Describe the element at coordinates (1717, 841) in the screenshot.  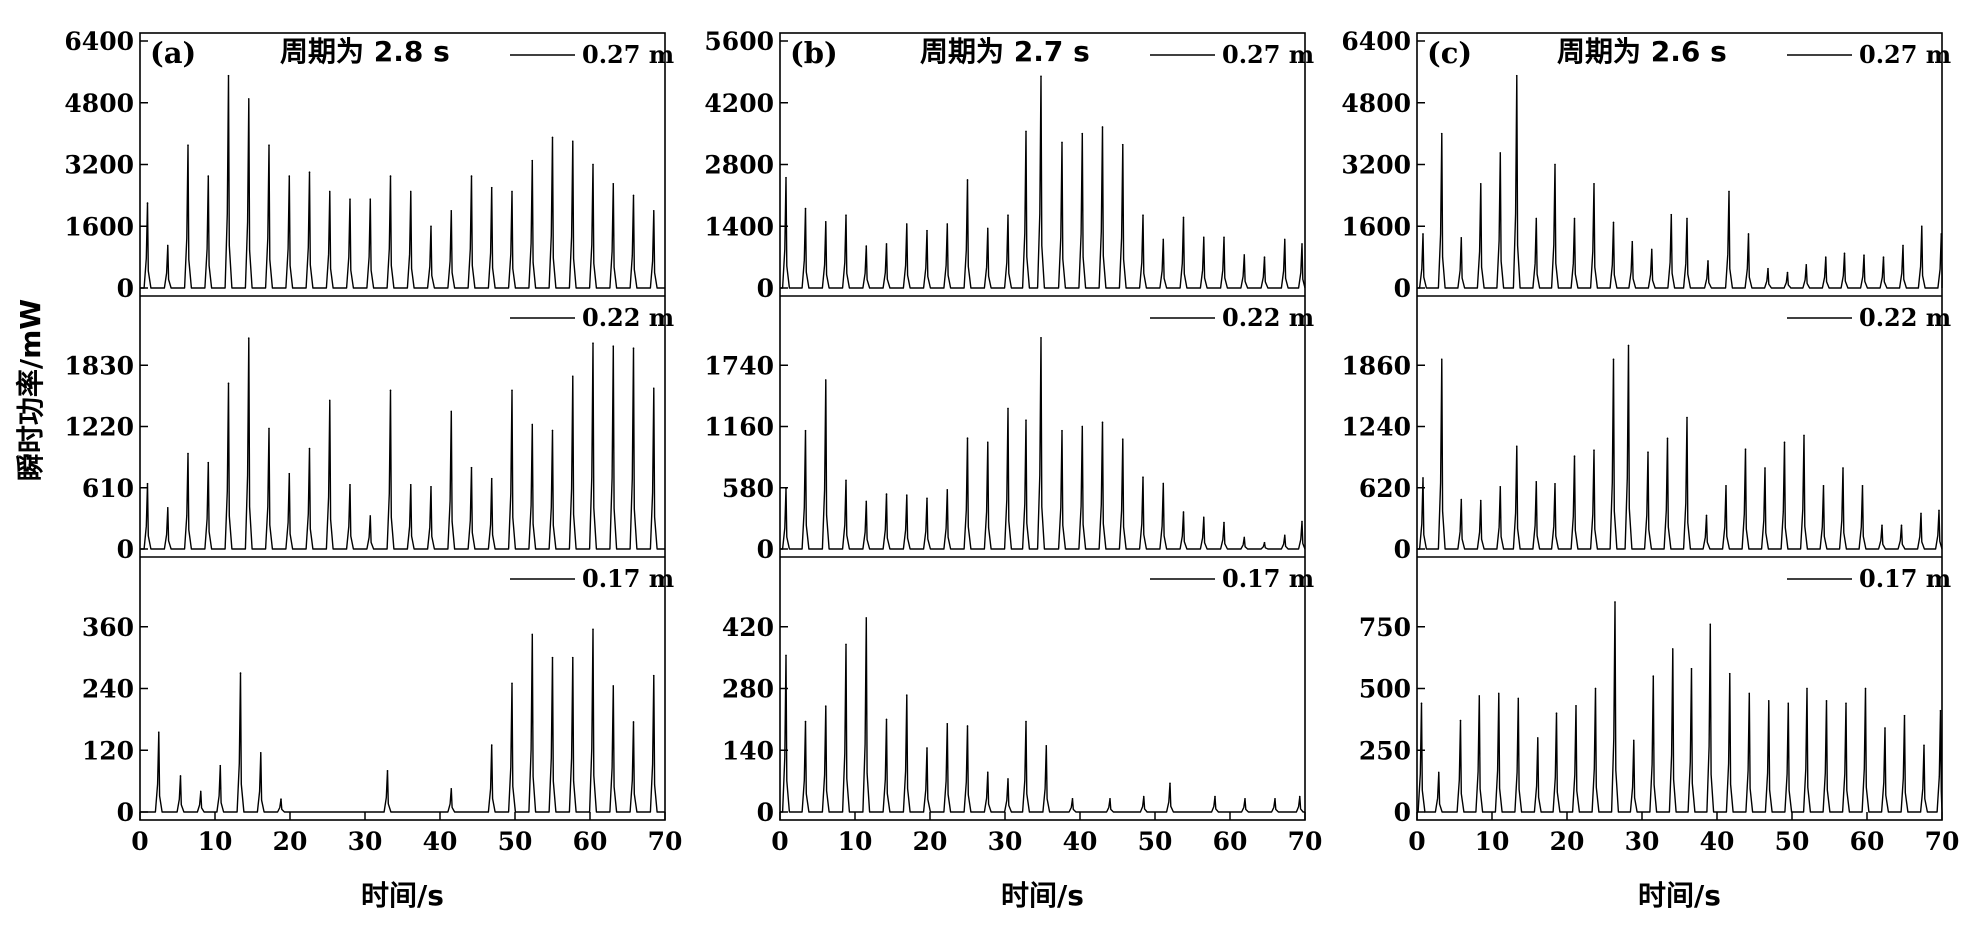
I see `x-tick-label: 40` at that location.